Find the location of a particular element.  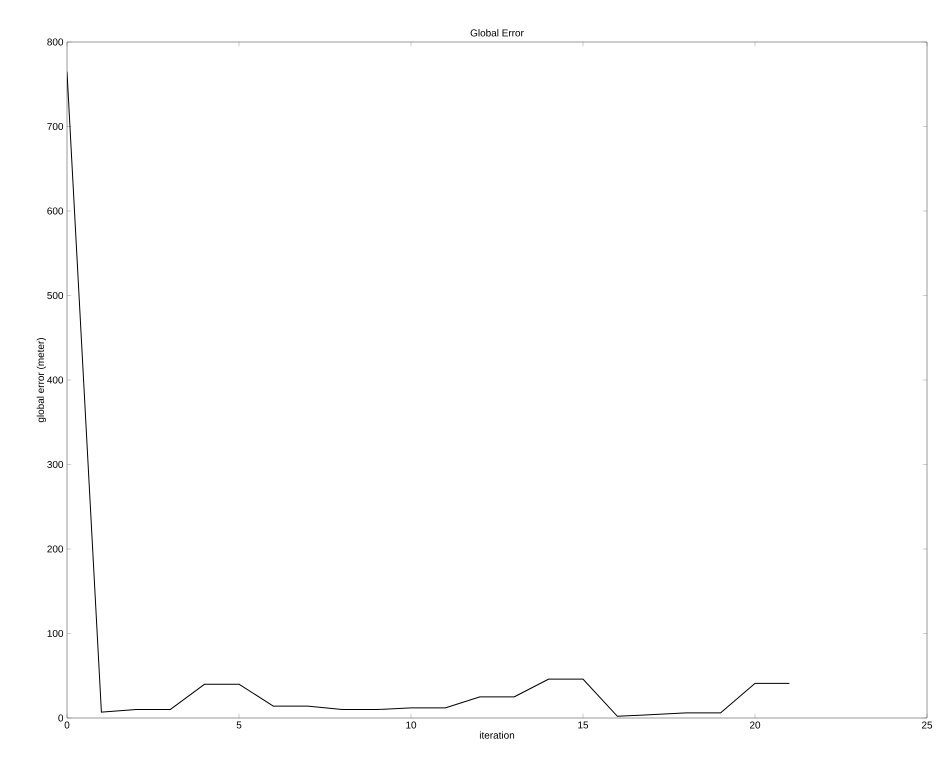

x-tick-label: 25 is located at coordinates (927, 725).